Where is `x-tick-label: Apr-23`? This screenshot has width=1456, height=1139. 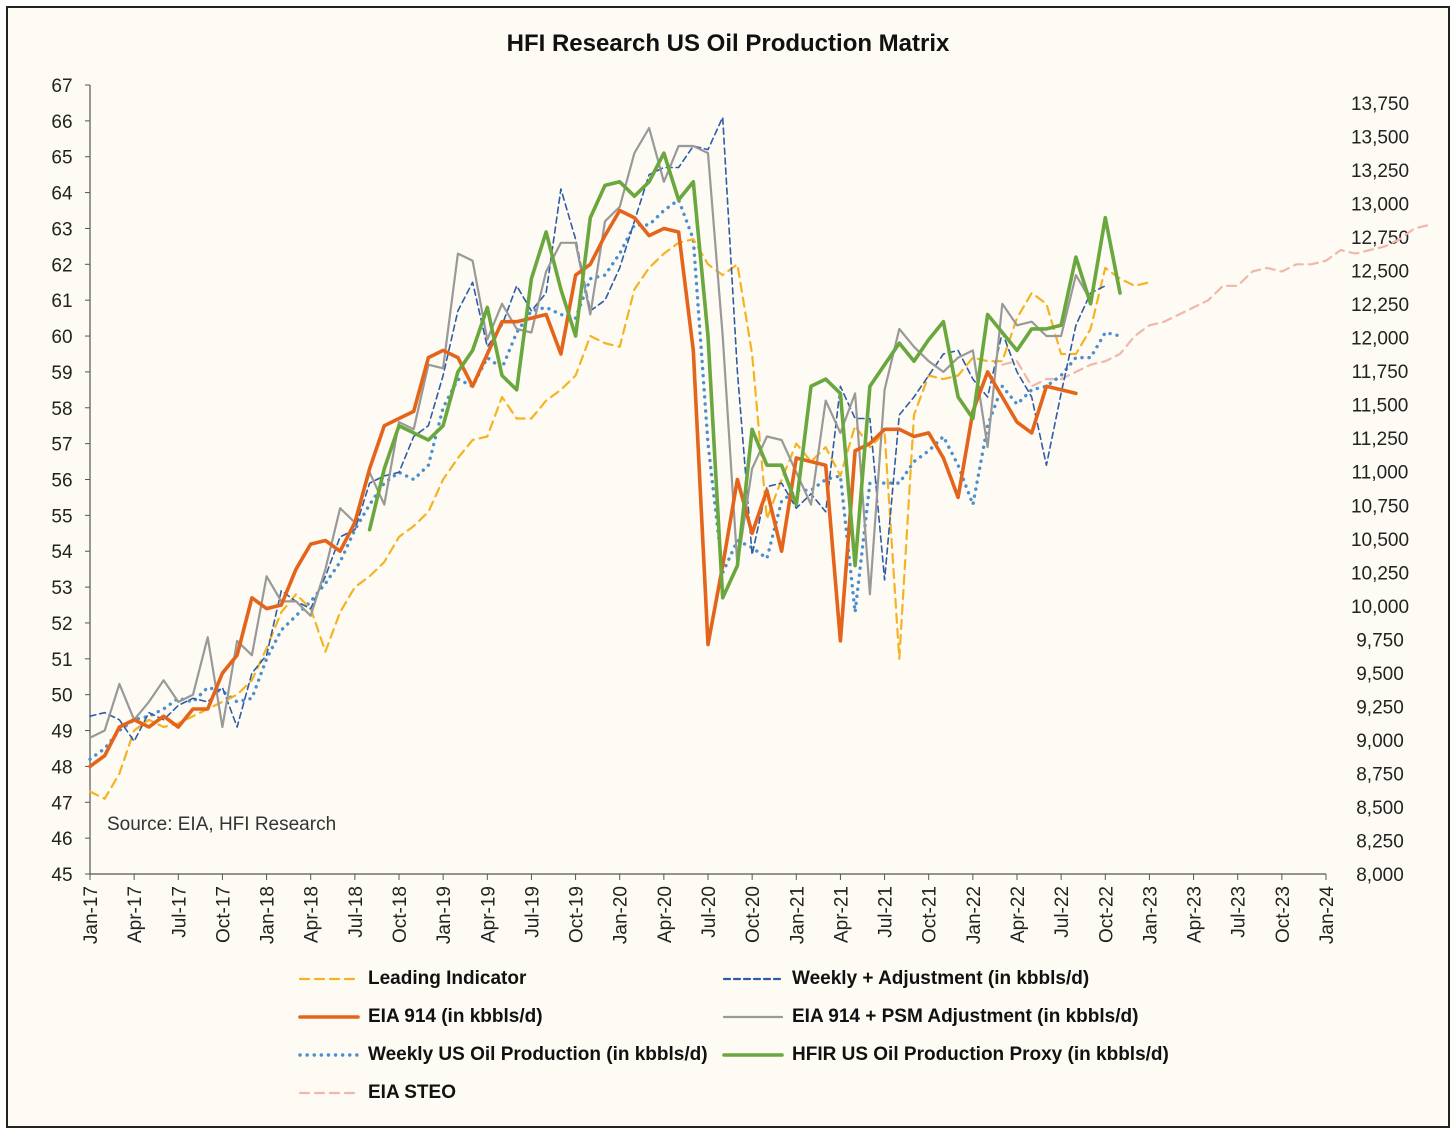
x-tick-label: Apr-23 is located at coordinates (1195, 914).